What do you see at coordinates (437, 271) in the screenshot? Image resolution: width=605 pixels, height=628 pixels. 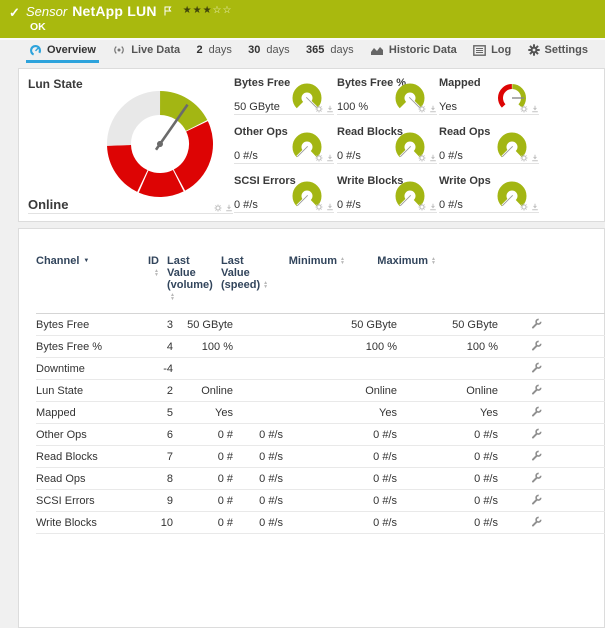 I see `column-header-maximum: Maximum` at bounding box center [437, 271].